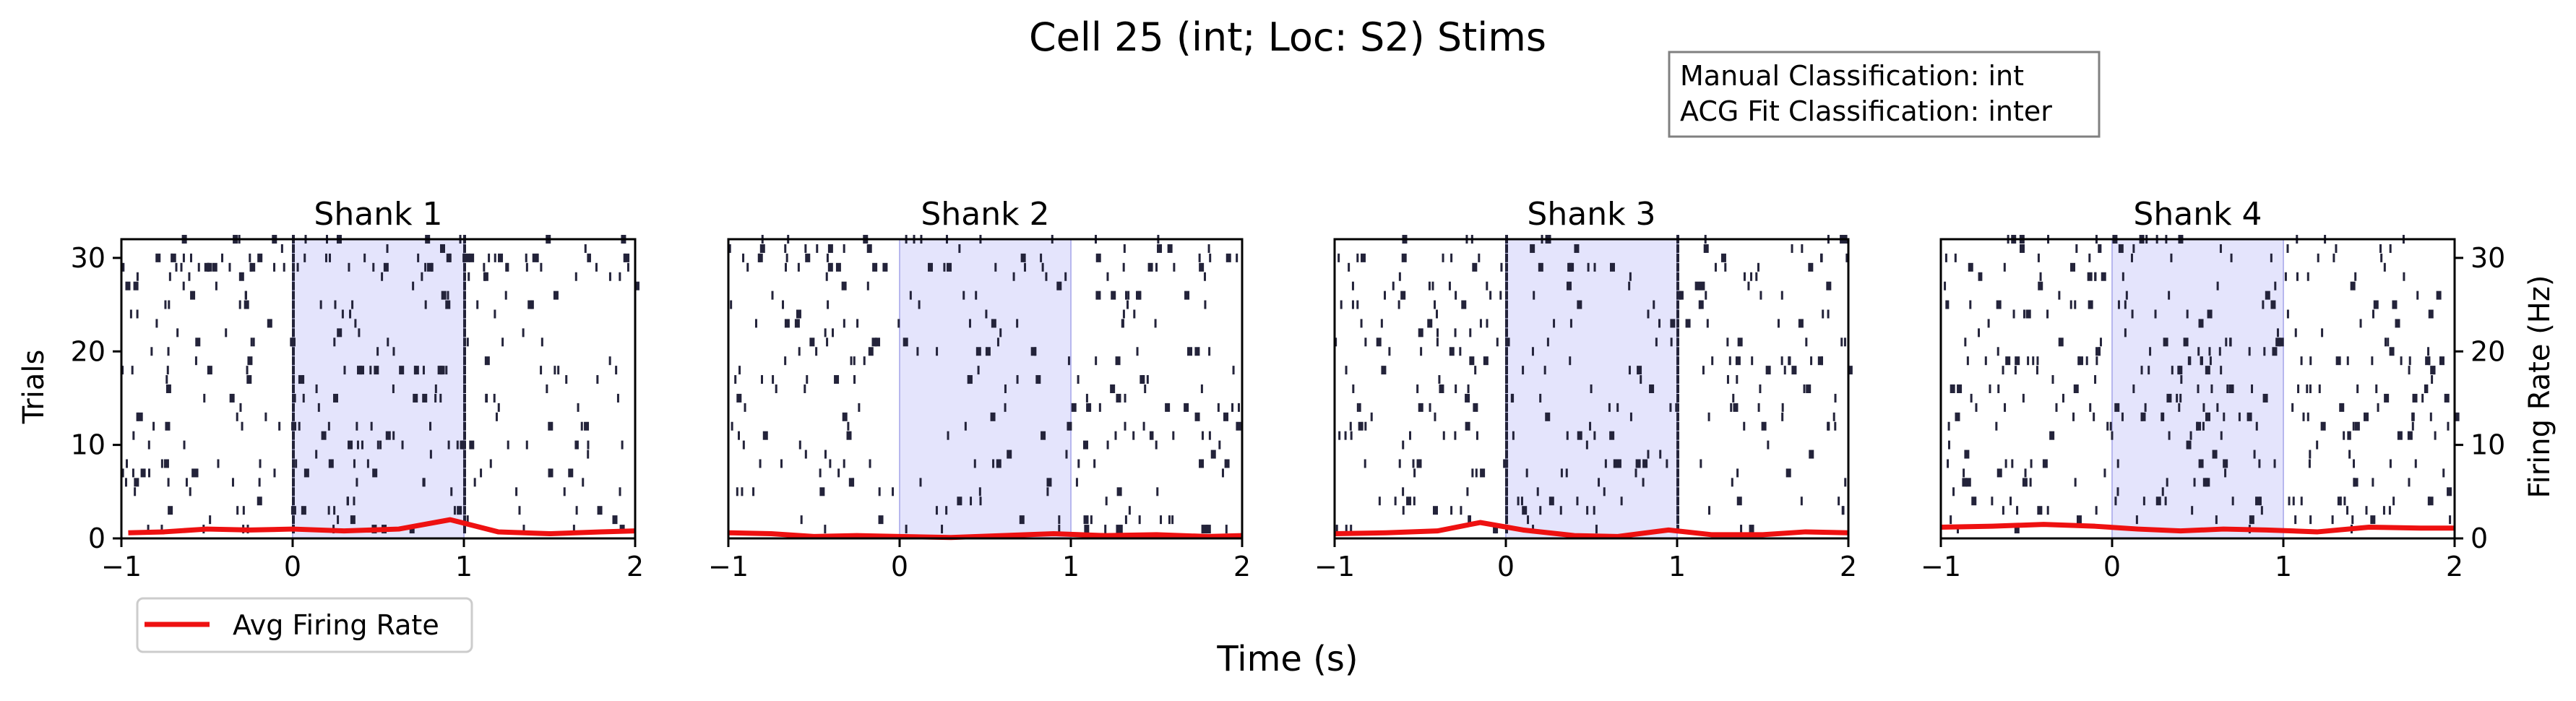 Image resolution: width=2576 pixels, height=701 pixels. I want to click on figure-title: Cell 25 (int; Loc: S2) Stims, so click(1287, 37).